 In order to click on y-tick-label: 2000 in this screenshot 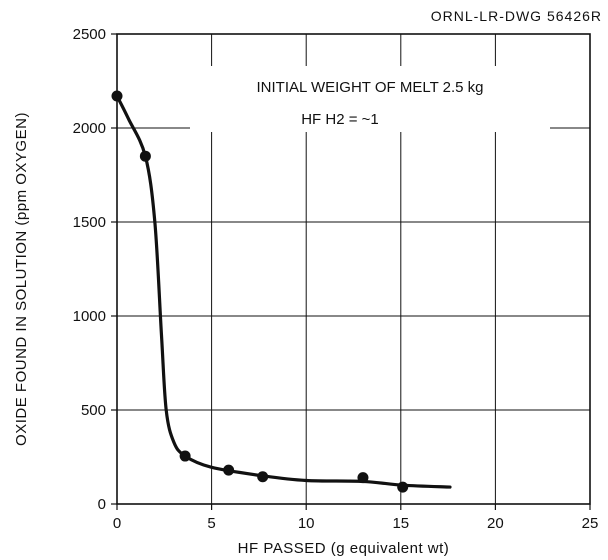, I will do `click(89, 128)`.